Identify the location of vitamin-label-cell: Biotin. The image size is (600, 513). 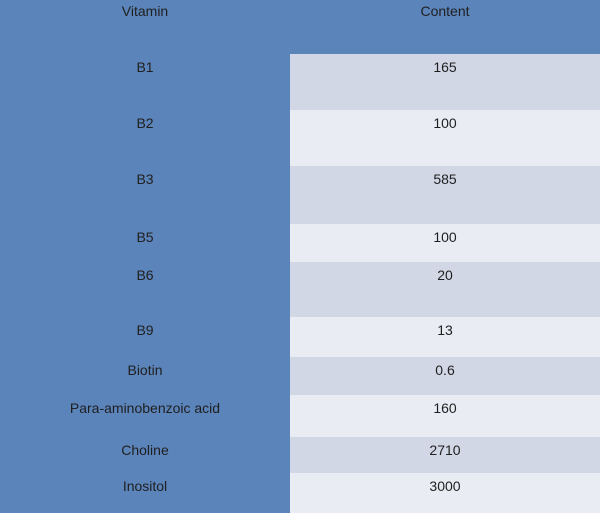
(145, 370).